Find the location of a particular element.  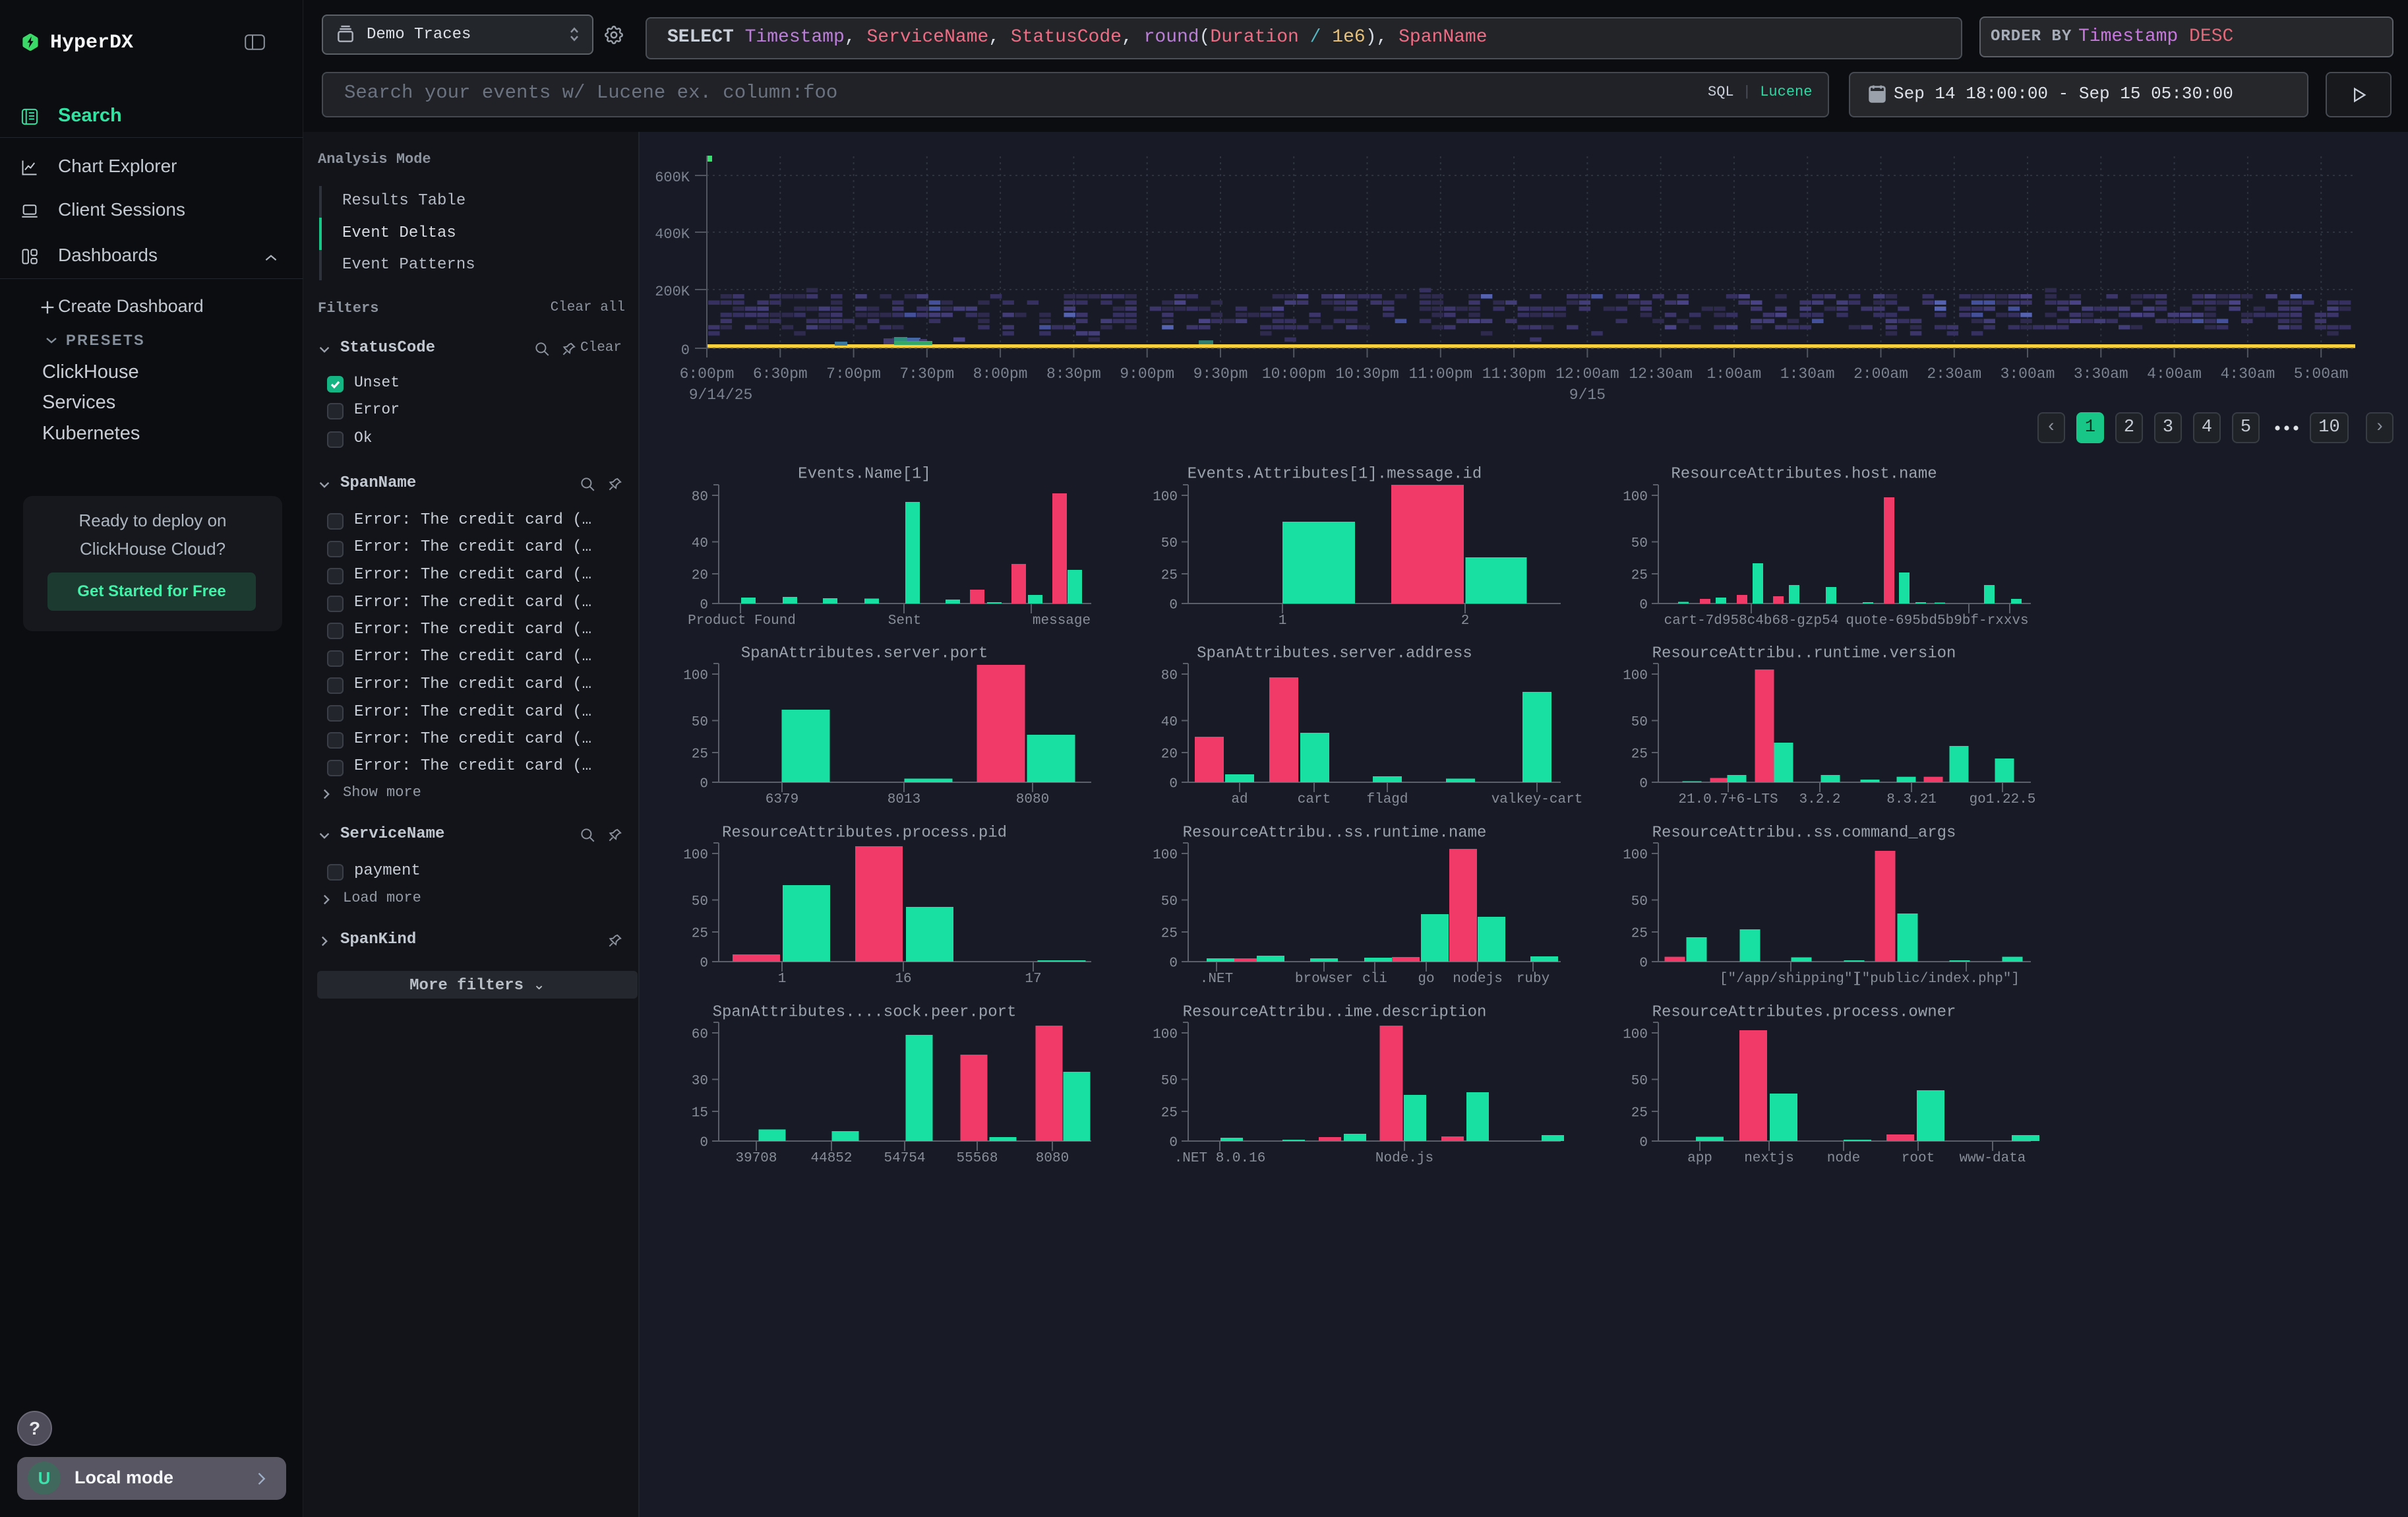

svg-text: 2:00am is located at coordinates (1880, 374).